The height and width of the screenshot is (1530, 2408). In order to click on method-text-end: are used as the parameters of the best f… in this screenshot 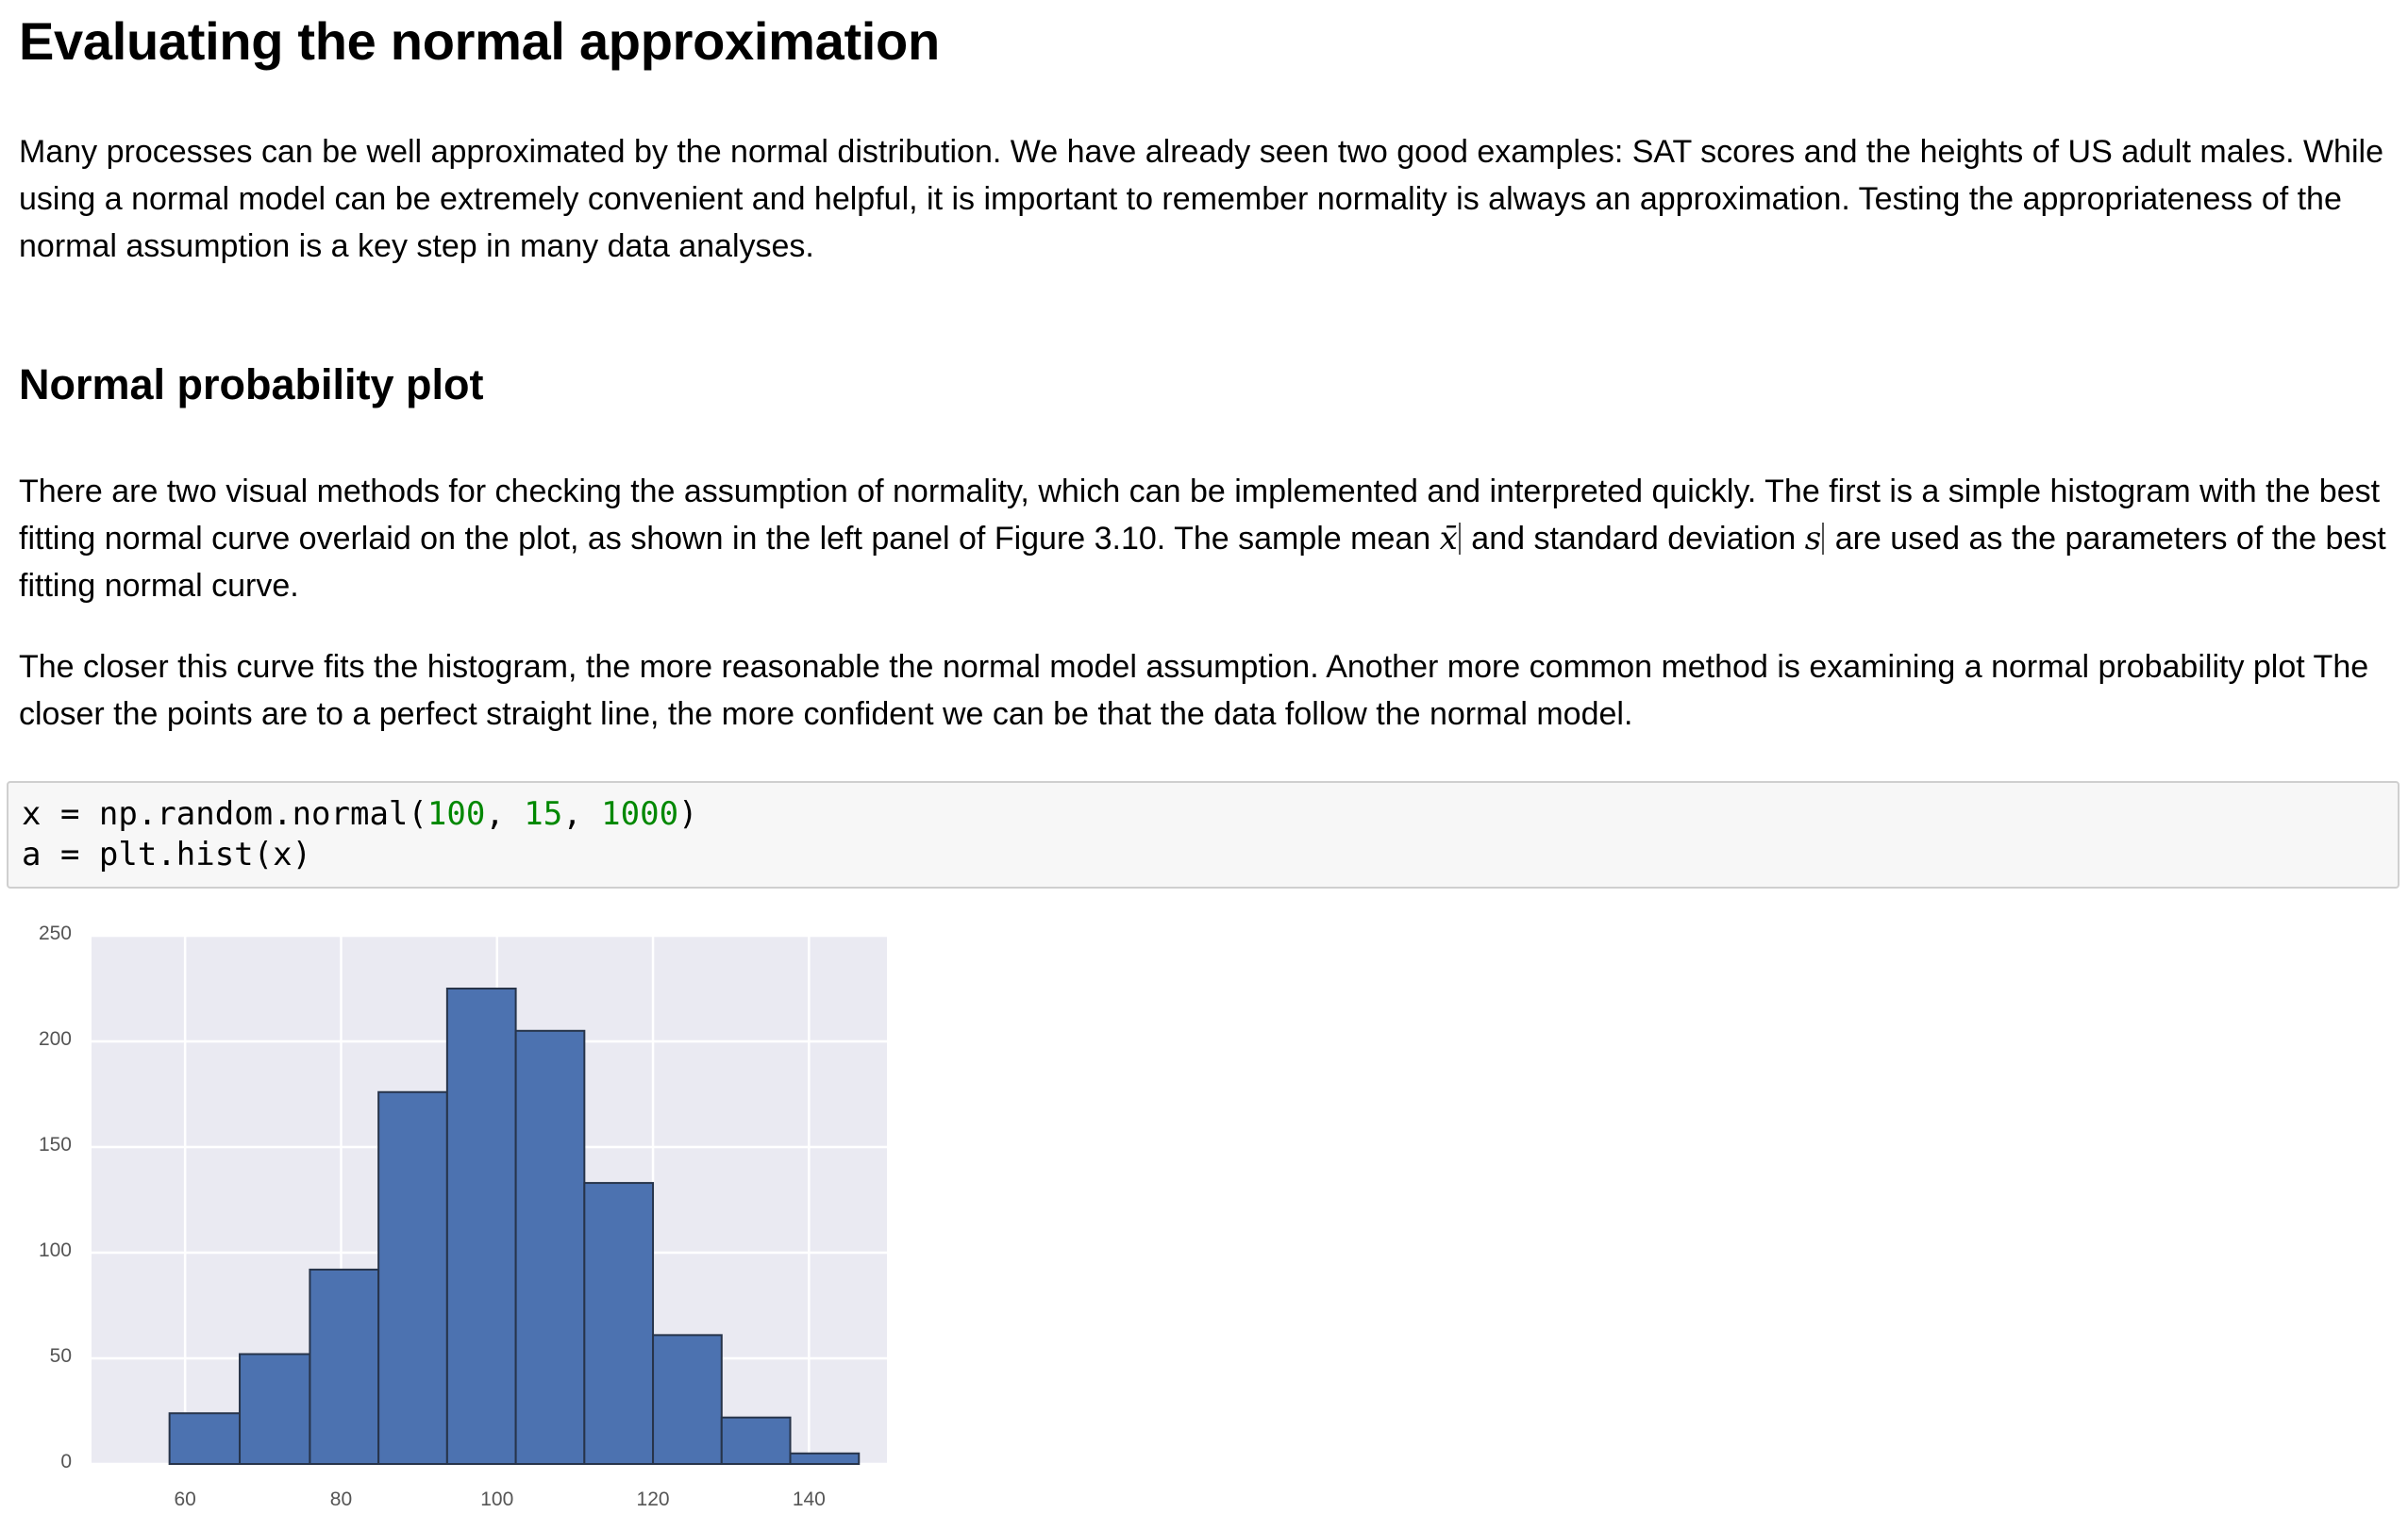, I will do `click(1202, 562)`.